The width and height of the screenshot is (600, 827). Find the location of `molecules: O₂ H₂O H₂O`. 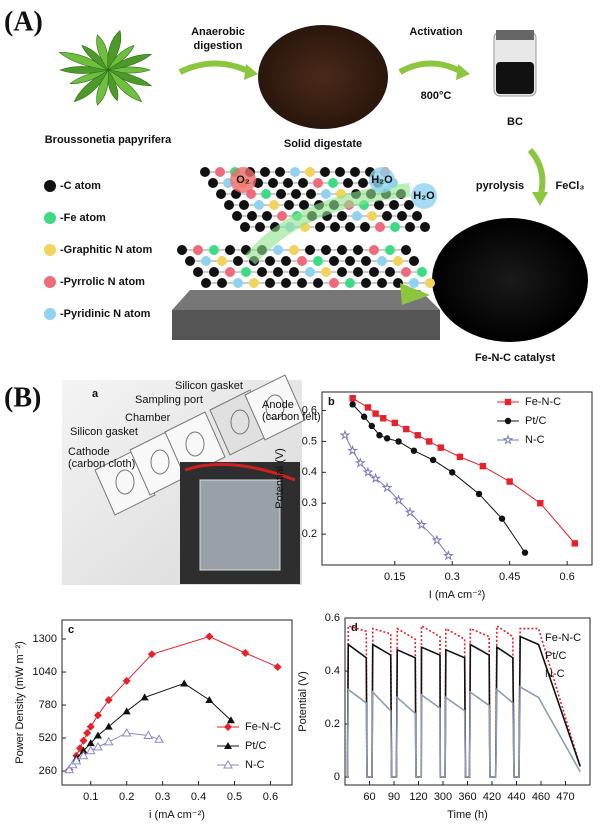

molecules: O₂ H₂O H₂O is located at coordinates (333, 188).